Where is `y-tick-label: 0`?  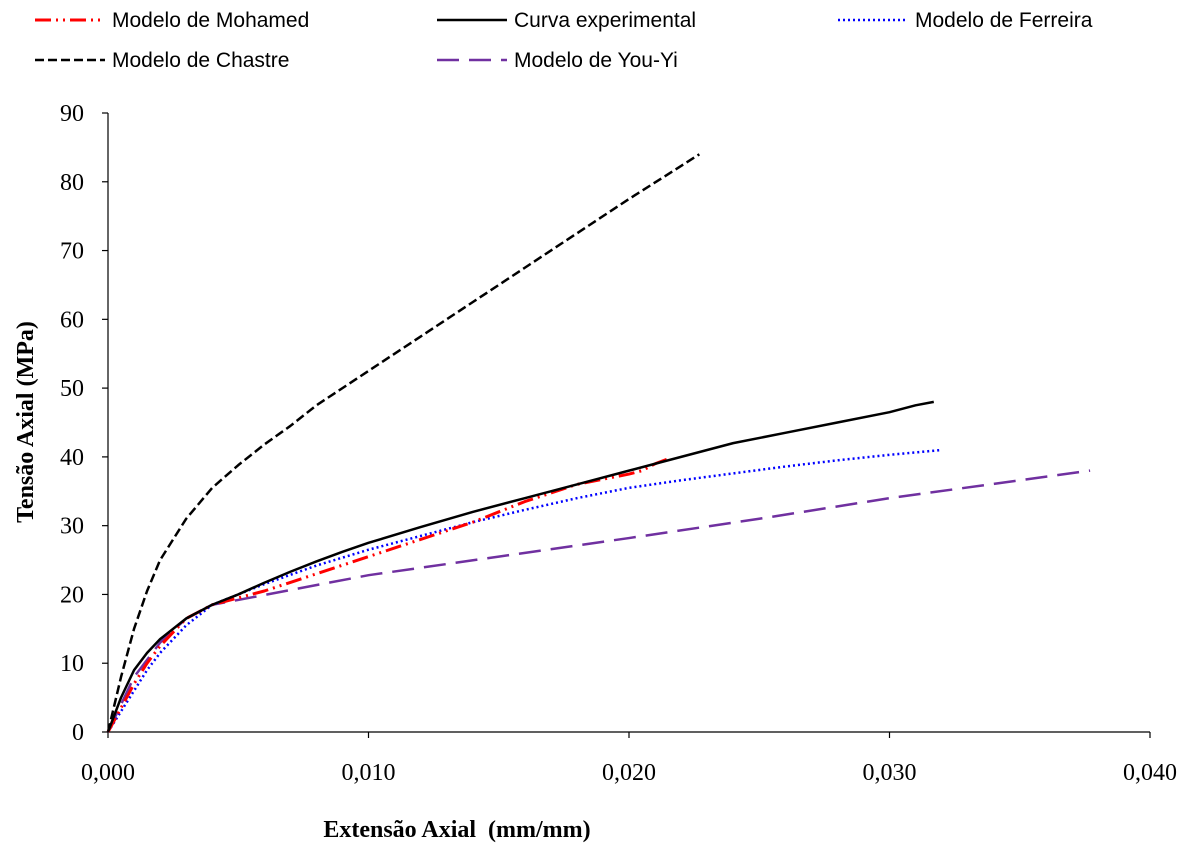
y-tick-label: 0 is located at coordinates (78, 733).